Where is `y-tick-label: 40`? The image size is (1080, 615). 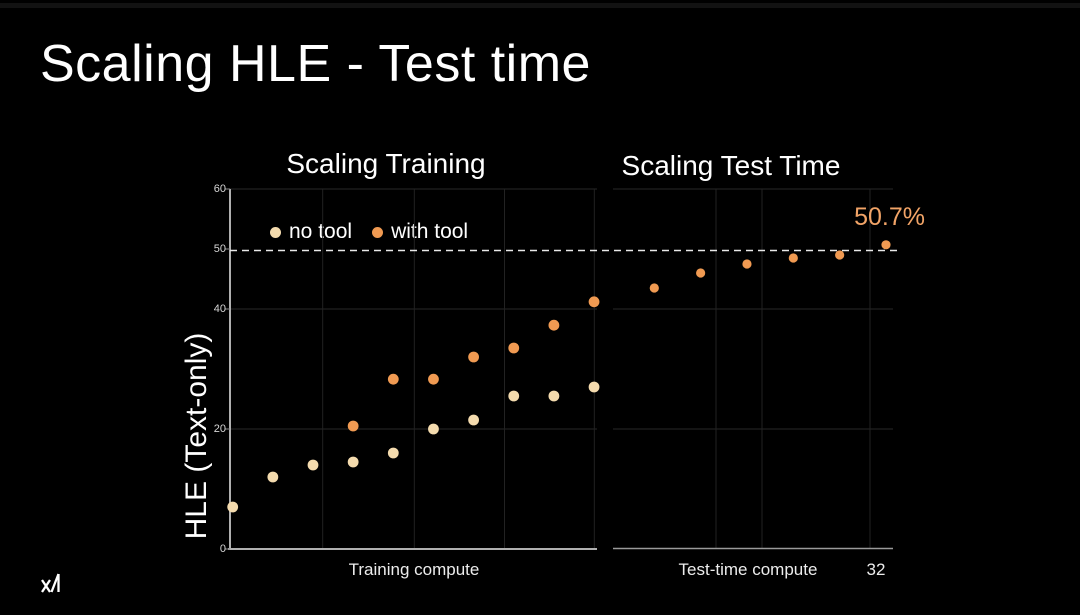 y-tick-label: 40 is located at coordinates (219, 309).